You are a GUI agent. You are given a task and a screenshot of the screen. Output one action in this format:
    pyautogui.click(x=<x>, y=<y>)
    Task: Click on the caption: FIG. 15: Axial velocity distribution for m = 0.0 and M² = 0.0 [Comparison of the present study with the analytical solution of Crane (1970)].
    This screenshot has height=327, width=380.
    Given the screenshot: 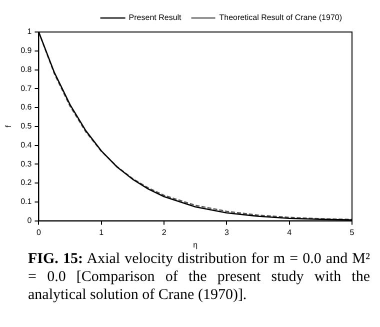 What is the action you would take?
    pyautogui.click(x=199, y=277)
    